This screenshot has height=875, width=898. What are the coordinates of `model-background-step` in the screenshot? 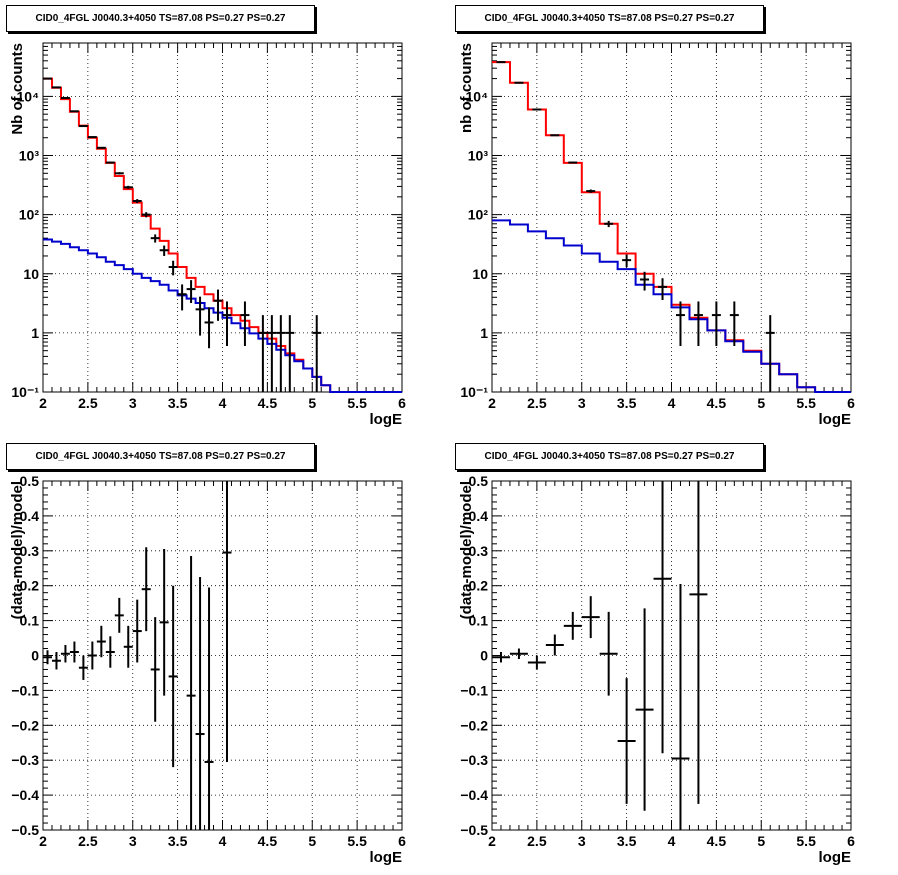 It's located at (671, 306).